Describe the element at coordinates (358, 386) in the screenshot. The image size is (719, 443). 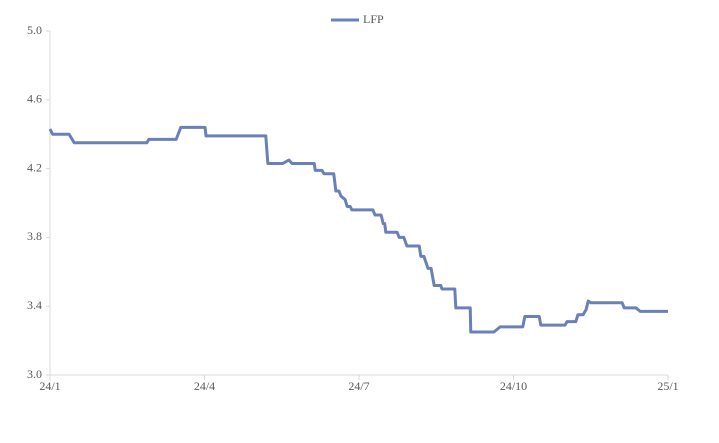
I see `x-tick-label: 24/7` at that location.